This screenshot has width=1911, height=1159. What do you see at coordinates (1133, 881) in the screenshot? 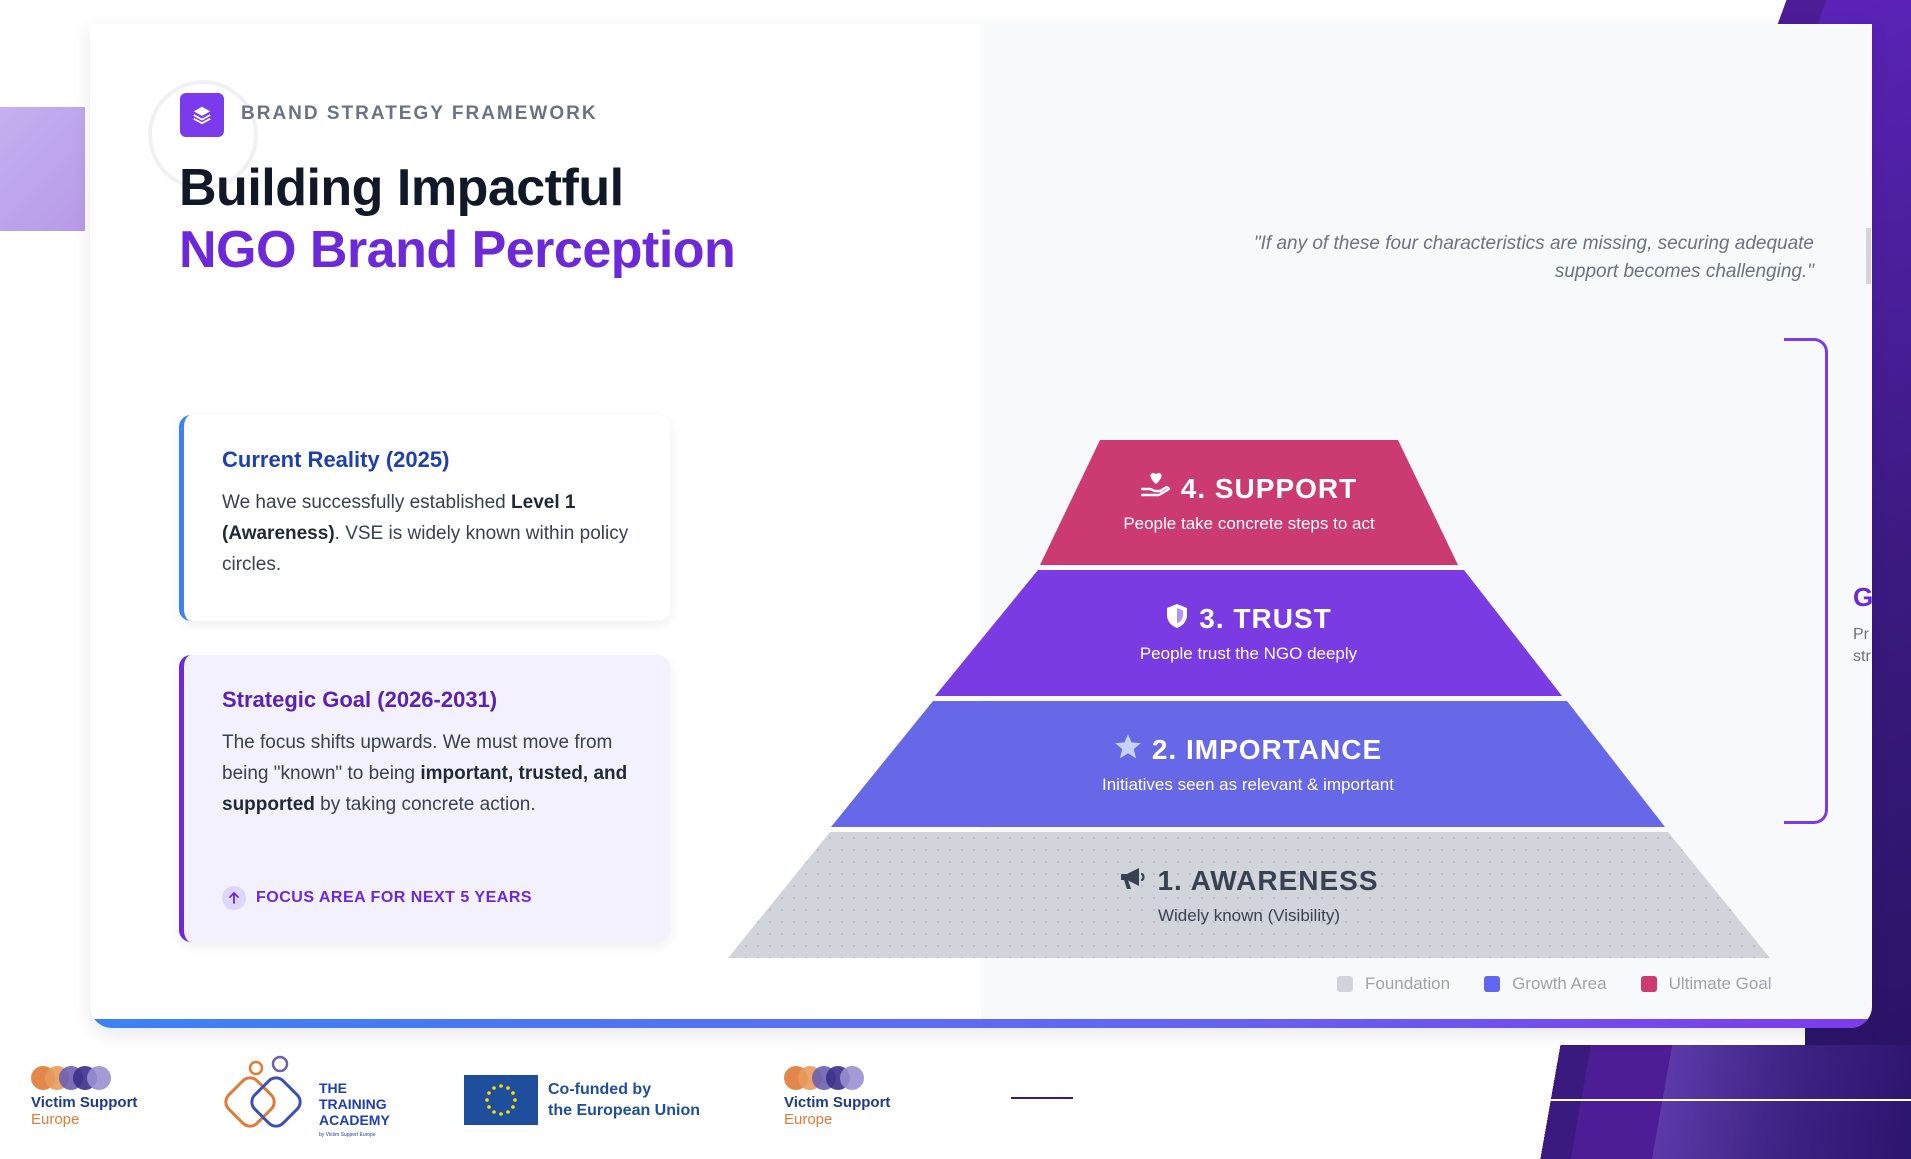
I see `megaphone-icon` at bounding box center [1133, 881].